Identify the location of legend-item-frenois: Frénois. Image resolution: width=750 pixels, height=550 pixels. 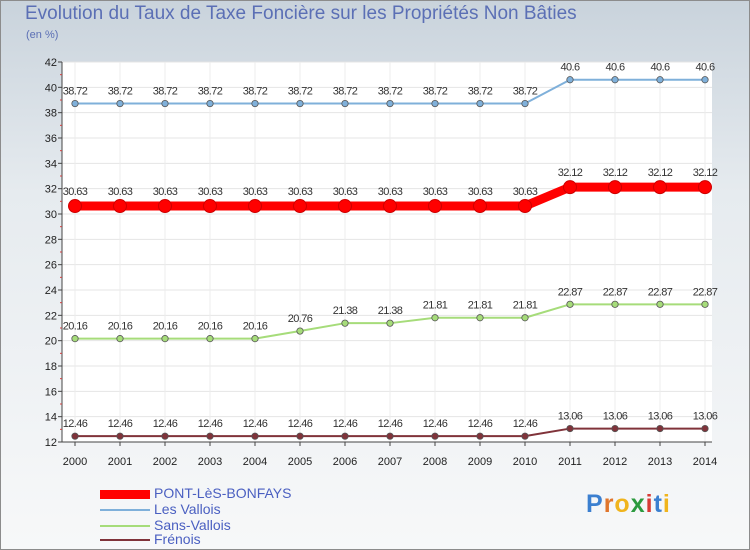
(150, 539).